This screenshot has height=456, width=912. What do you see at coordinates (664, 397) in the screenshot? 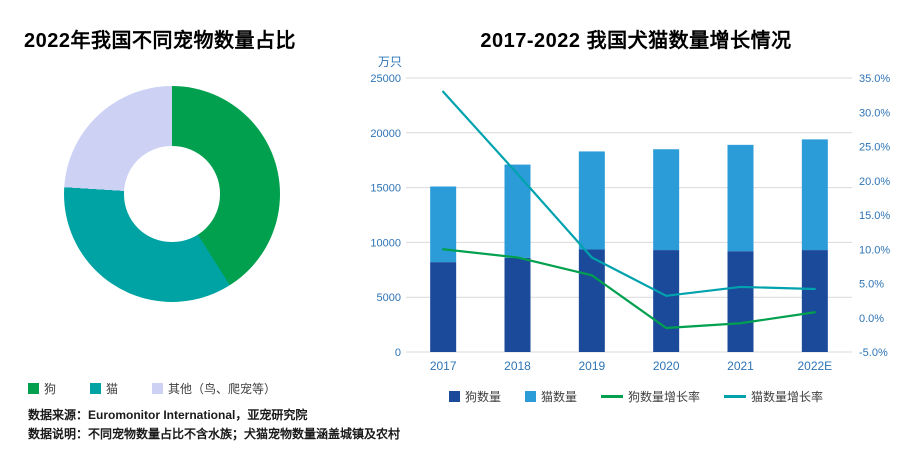
I see `legend-label-combo-2: 狗数量增长率` at bounding box center [664, 397].